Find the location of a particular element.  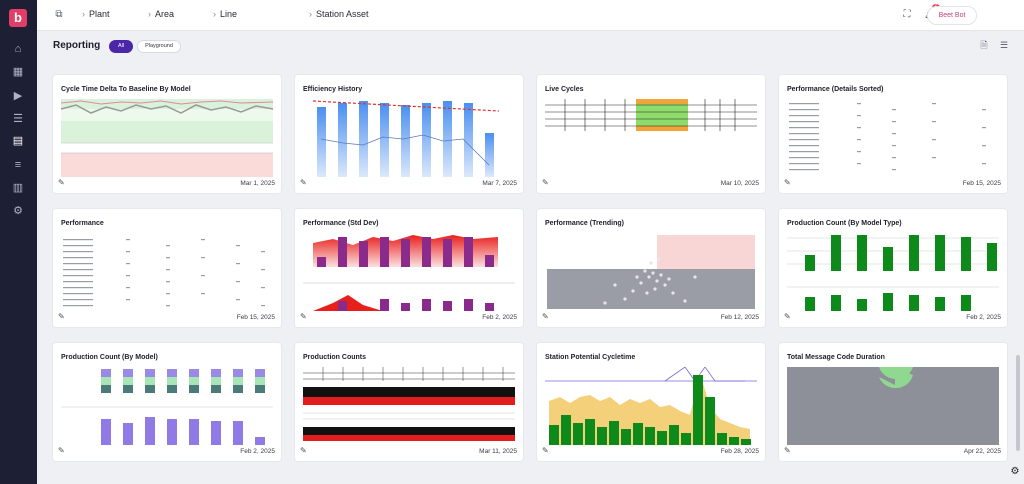

card-date: Mar 1, 2025 is located at coordinates (257, 183).